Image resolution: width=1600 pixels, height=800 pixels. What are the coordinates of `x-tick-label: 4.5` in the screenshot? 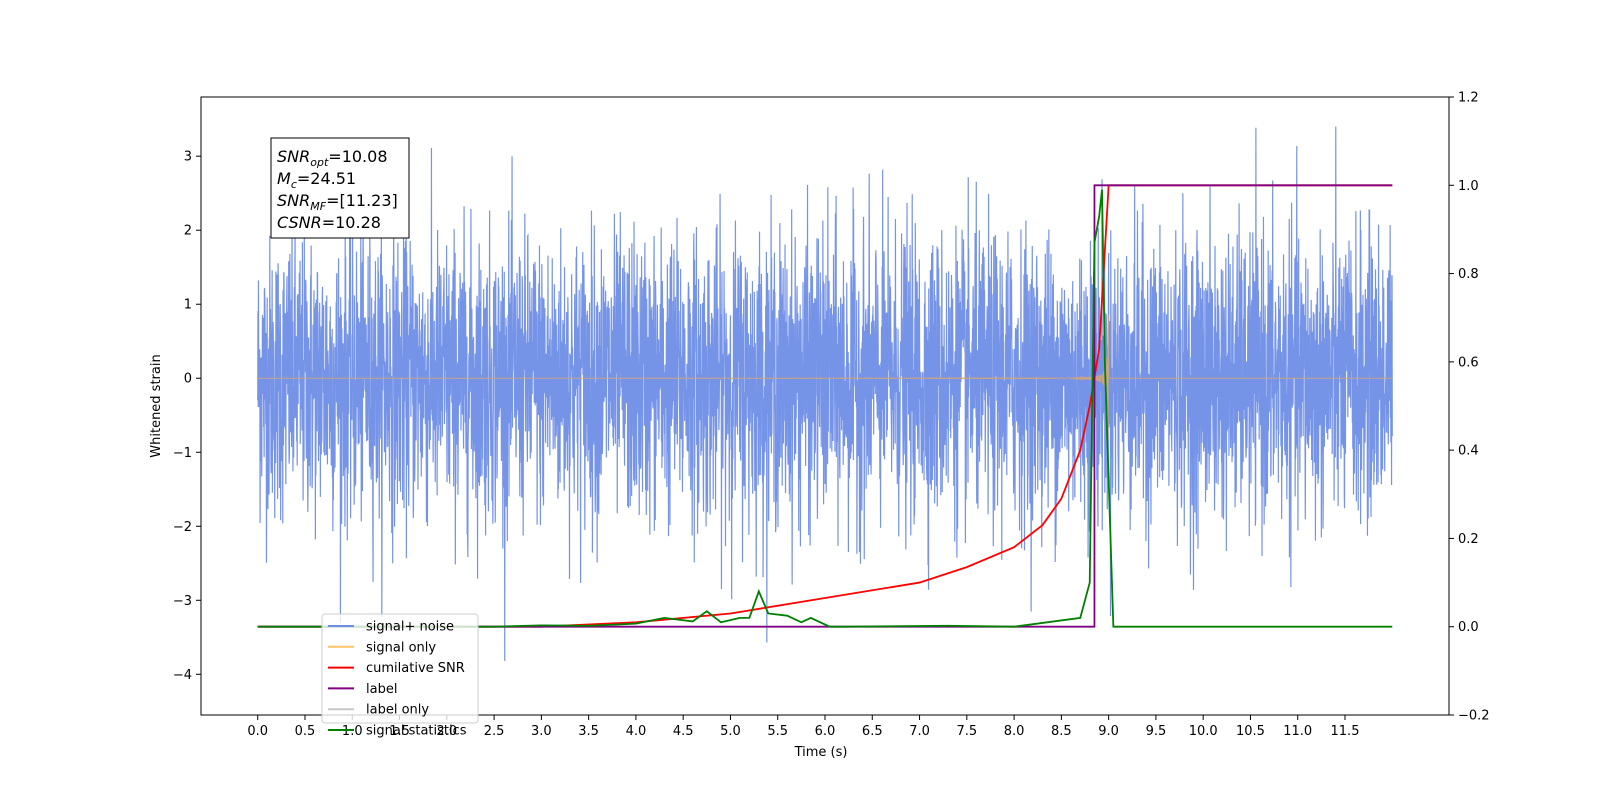 It's located at (683, 731).